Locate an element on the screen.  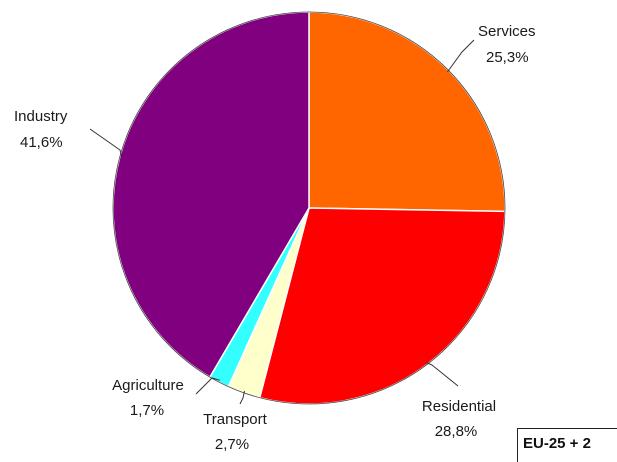
slice-value-transport: 2,7% is located at coordinates (232, 444).